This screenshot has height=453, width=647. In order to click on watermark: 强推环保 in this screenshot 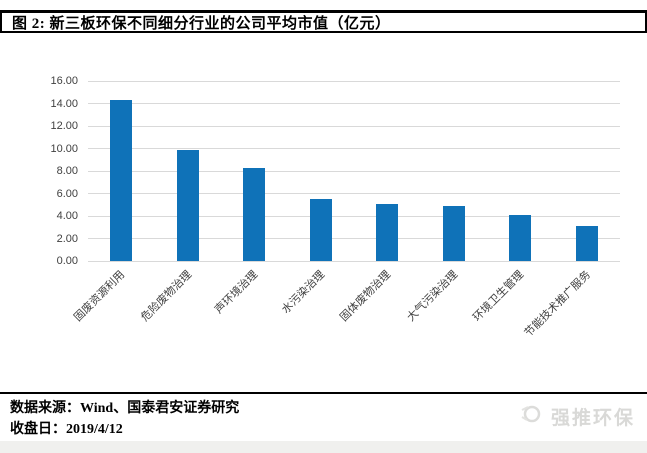, I will do `click(577, 416)`.